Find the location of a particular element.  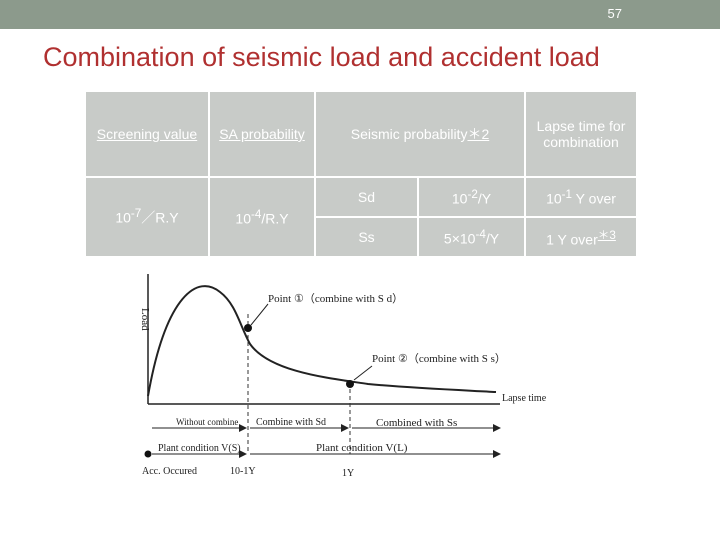

cell-ss-probability: 5×10-4/Y is located at coordinates (471, 237).